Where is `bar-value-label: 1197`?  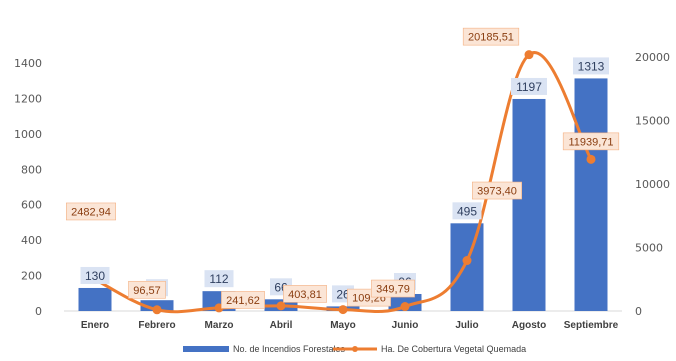 bar-value-label: 1197 is located at coordinates (529, 87).